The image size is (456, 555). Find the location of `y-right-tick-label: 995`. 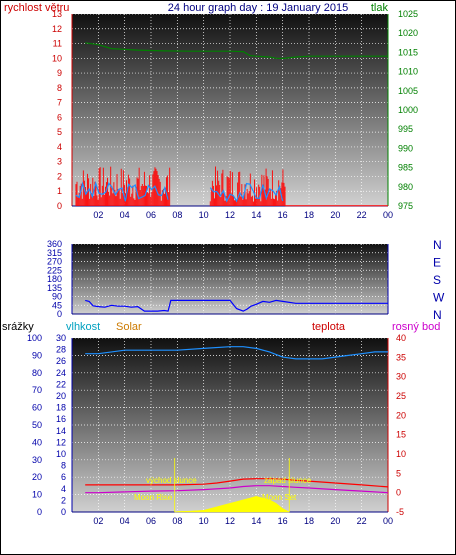

y-right-tick-label: 995 is located at coordinates (405, 129).